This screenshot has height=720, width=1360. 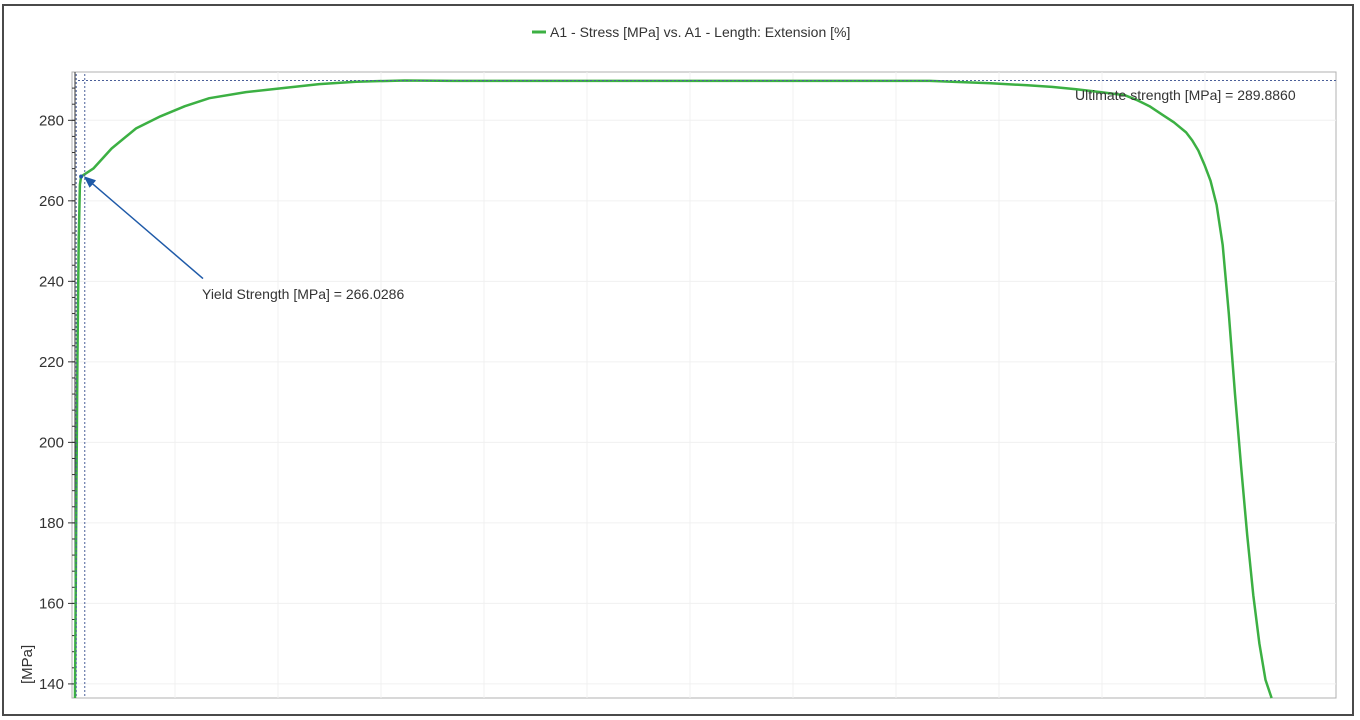 I want to click on y-tick-label: 220, so click(x=51, y=362).